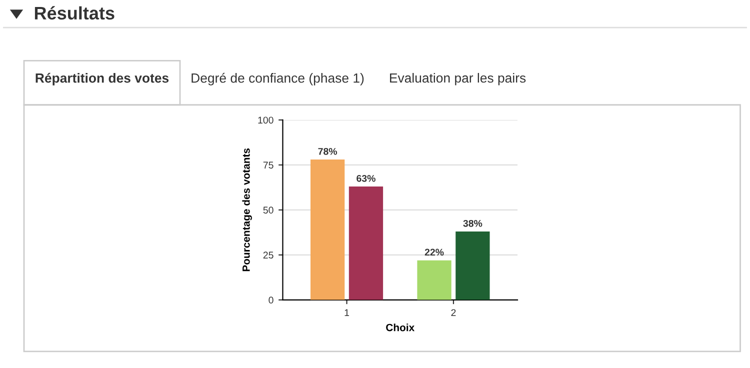 Image resolution: width=750 pixels, height=368 pixels. I want to click on data-label: 38%, so click(472, 223).